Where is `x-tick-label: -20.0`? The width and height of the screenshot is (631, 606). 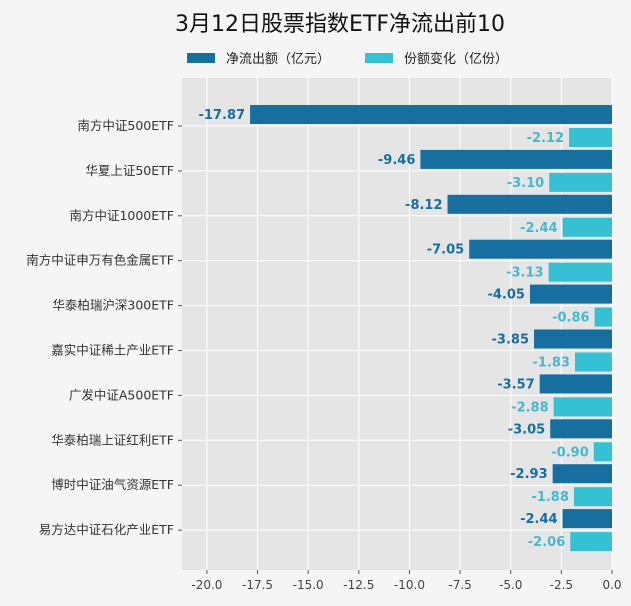
x-tick-label: -20.0 is located at coordinates (206, 585).